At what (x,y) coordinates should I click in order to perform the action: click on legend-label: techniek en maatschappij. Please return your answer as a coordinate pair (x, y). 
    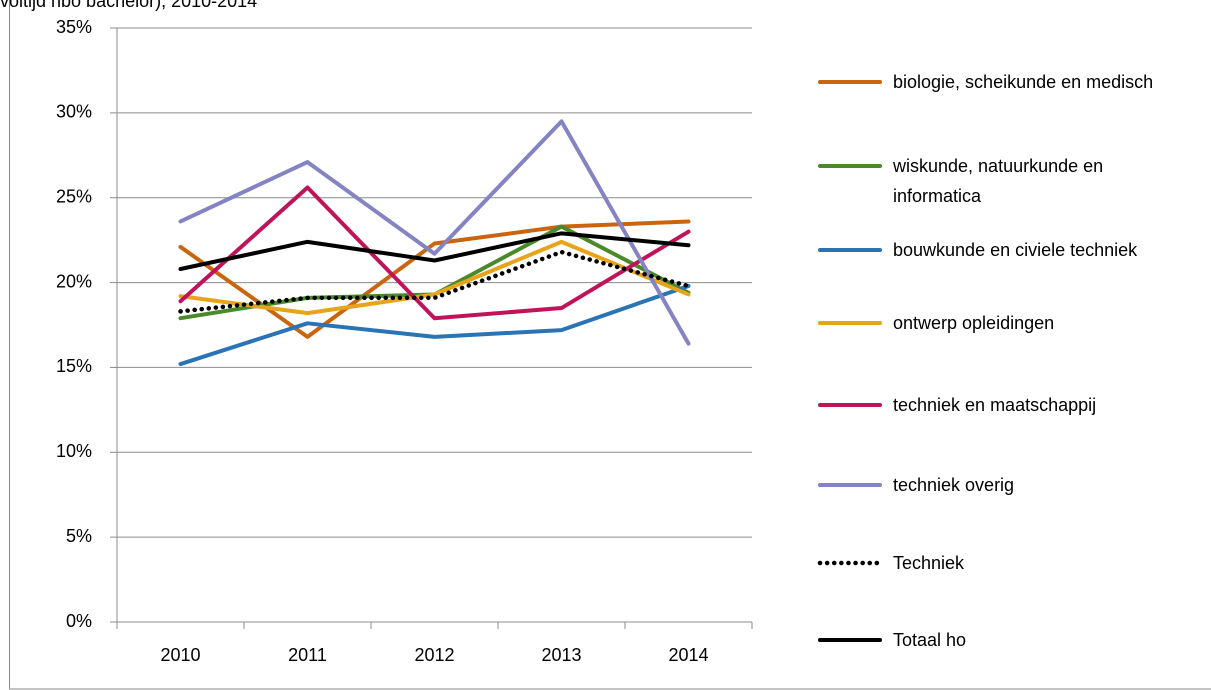
    Looking at the image, I should click on (995, 405).